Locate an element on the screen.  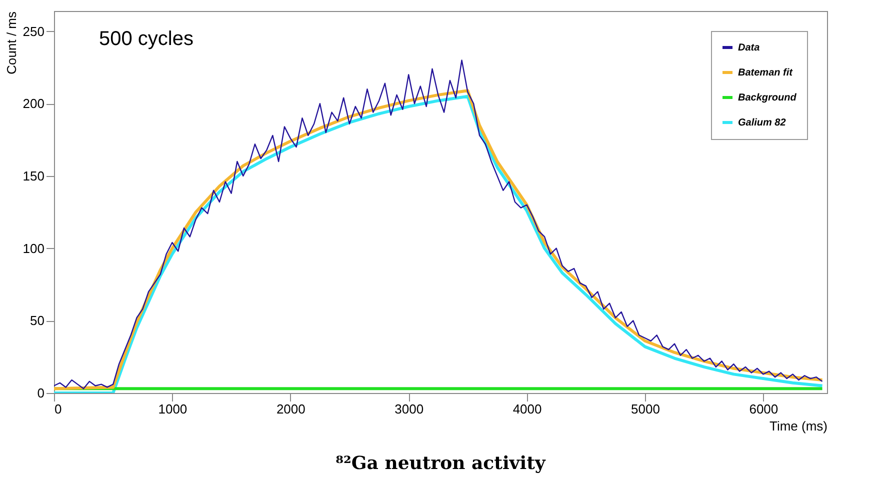
y-tick-label: 250 is located at coordinates (33, 31).